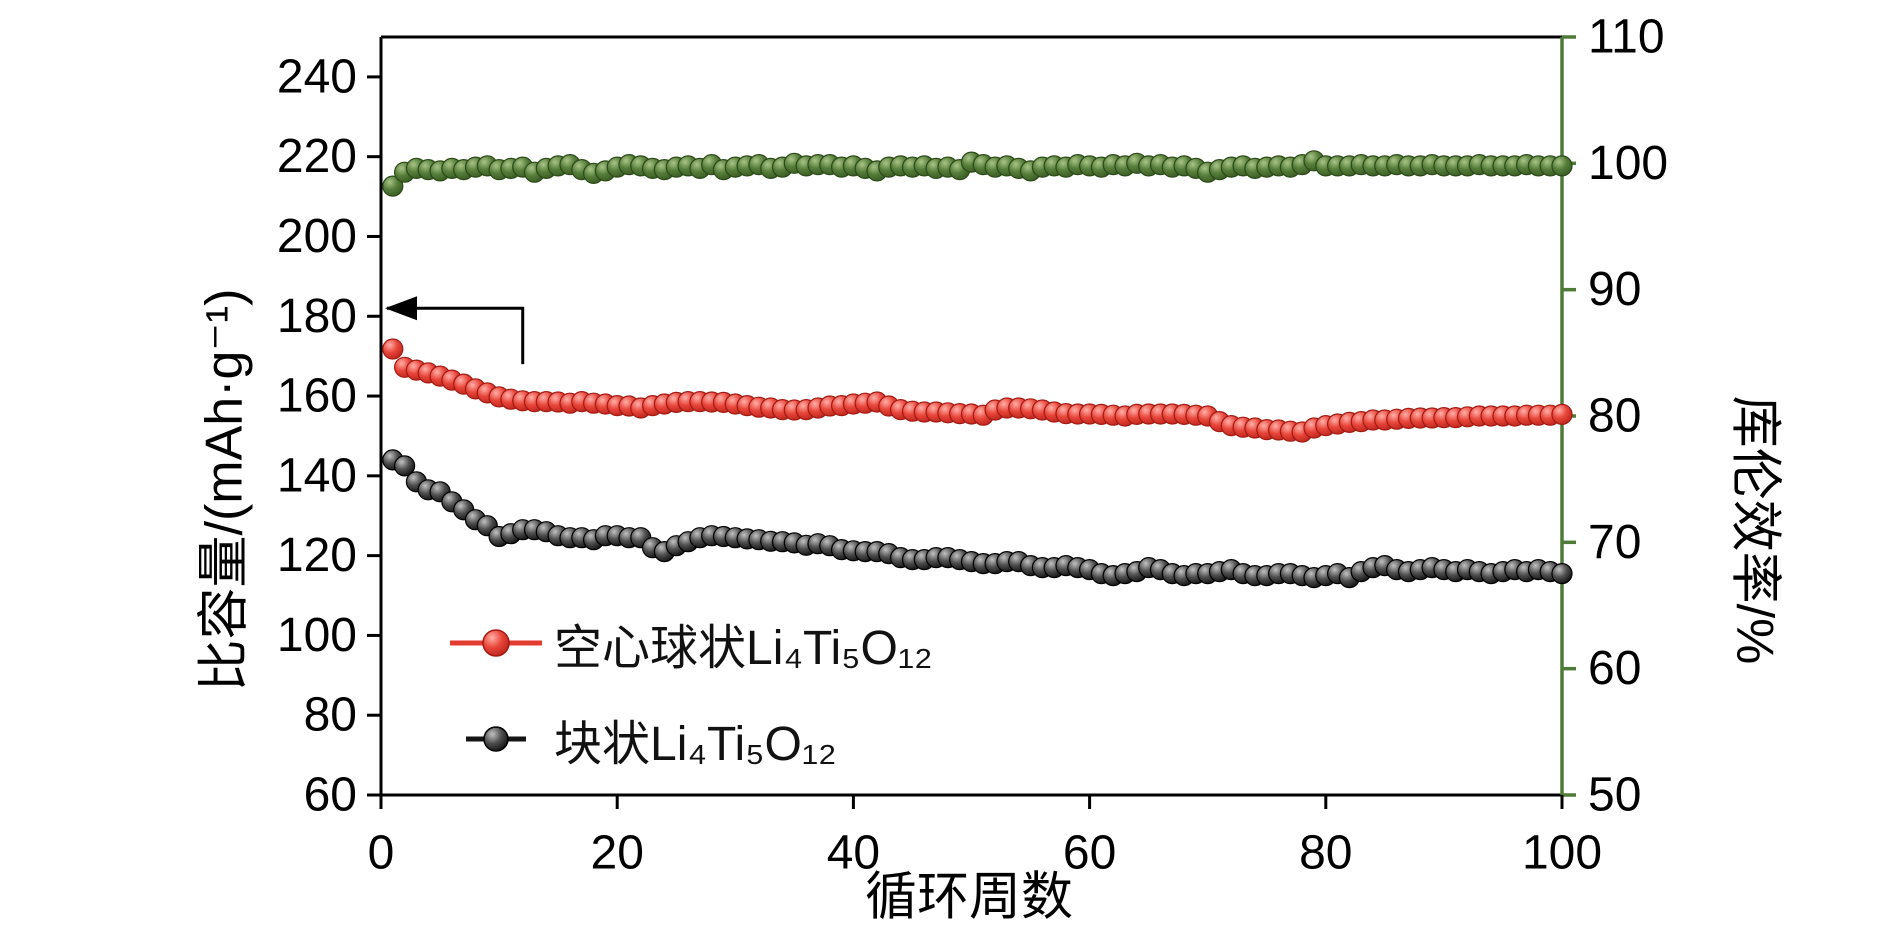 The image size is (1890, 935). What do you see at coordinates (317, 555) in the screenshot?
I see `left-tick-label: 120` at bounding box center [317, 555].